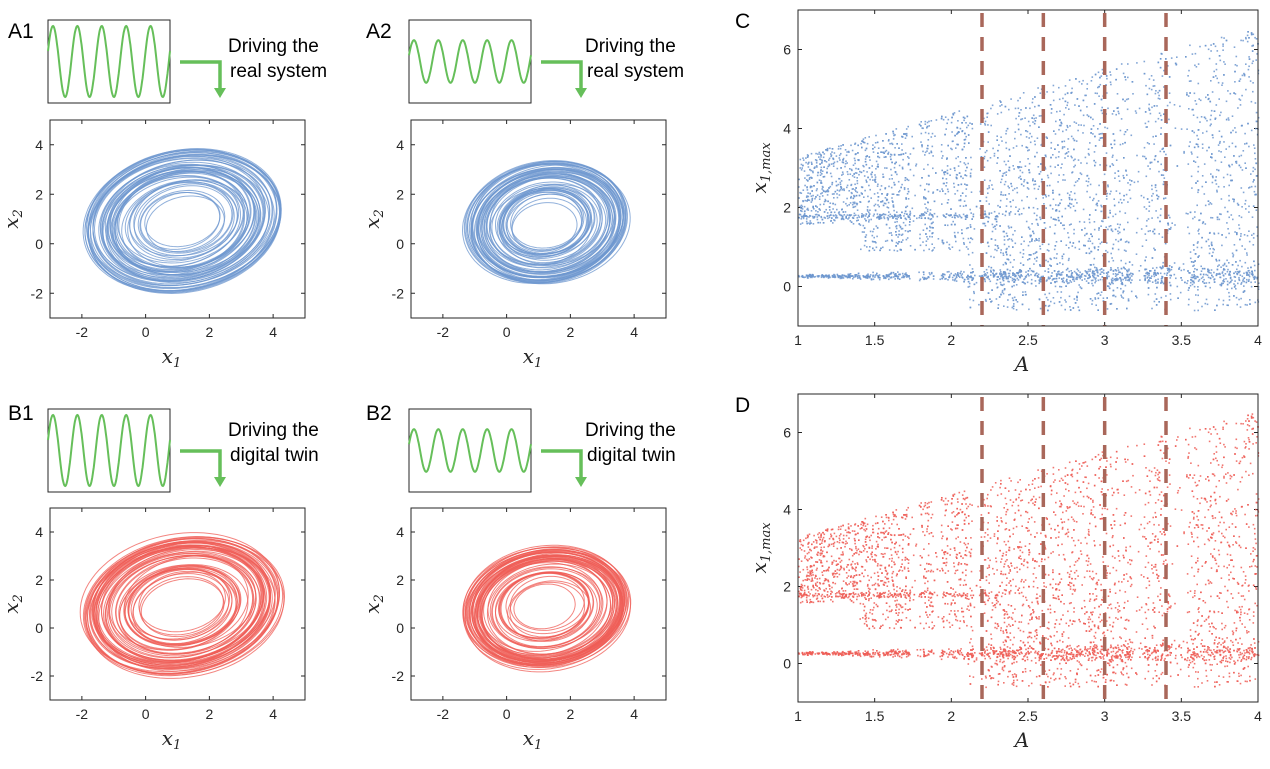 The height and width of the screenshot is (769, 1270). Describe the element at coordinates (274, 455) in the screenshot. I see `drive-label-b1-line2: digital twin` at that location.